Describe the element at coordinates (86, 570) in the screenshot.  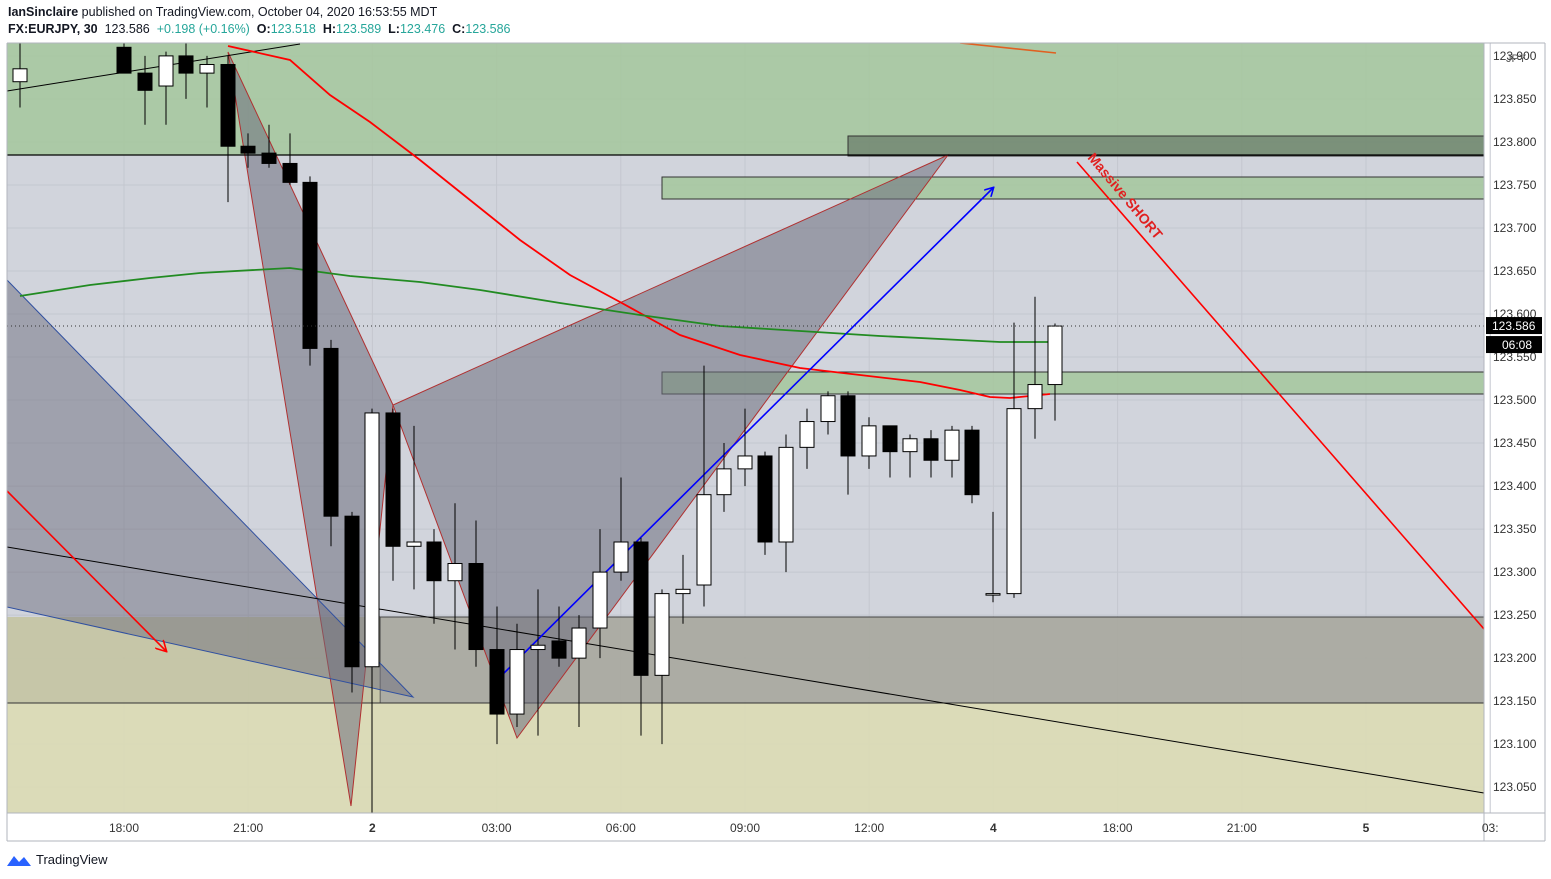
I see `red-arrow-left` at that location.